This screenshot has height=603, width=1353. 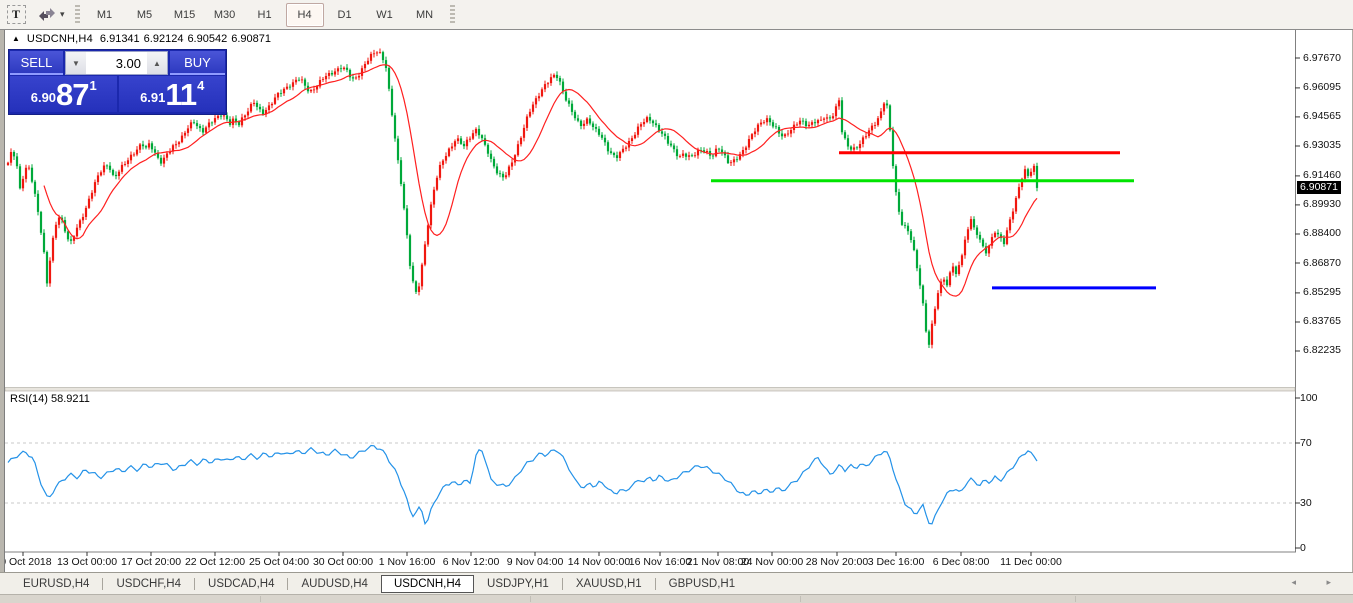 I want to click on rsi-axis-label: 0, so click(x=1303, y=547).